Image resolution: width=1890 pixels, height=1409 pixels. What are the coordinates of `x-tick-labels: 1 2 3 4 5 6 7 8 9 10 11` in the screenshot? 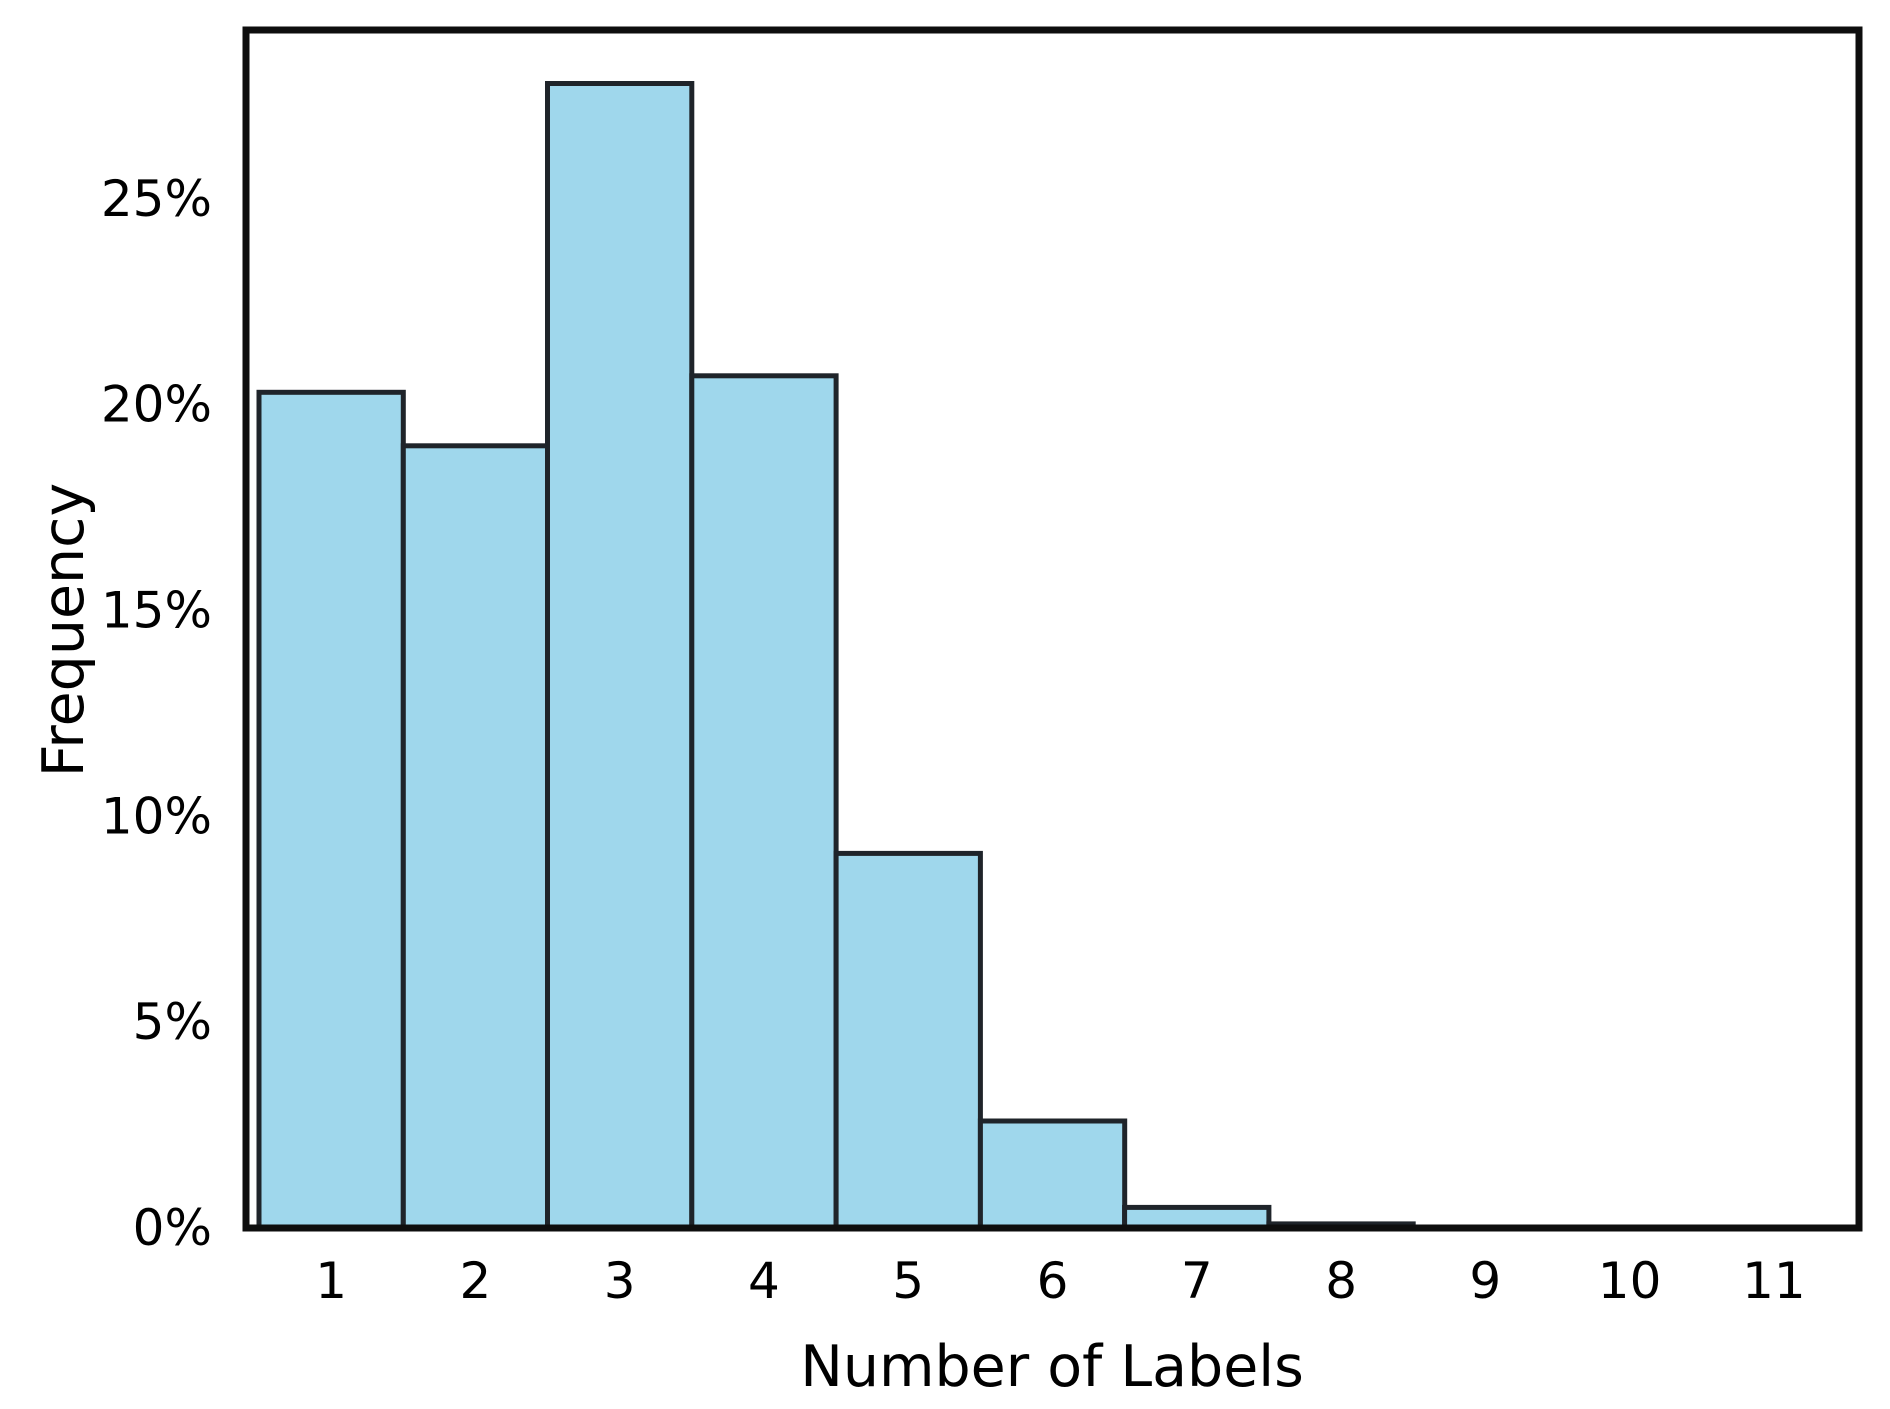 It's located at (1060, 1281).